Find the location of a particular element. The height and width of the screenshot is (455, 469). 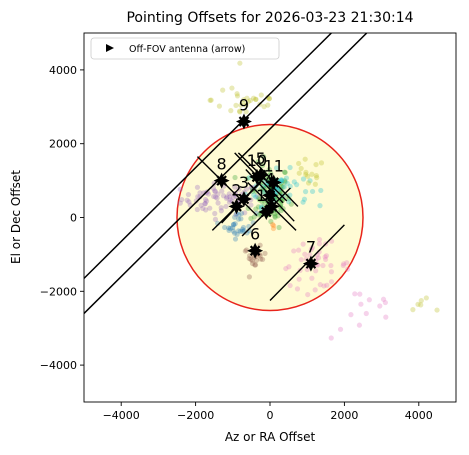

y-tick-label: −2000 is located at coordinates (58, 291).